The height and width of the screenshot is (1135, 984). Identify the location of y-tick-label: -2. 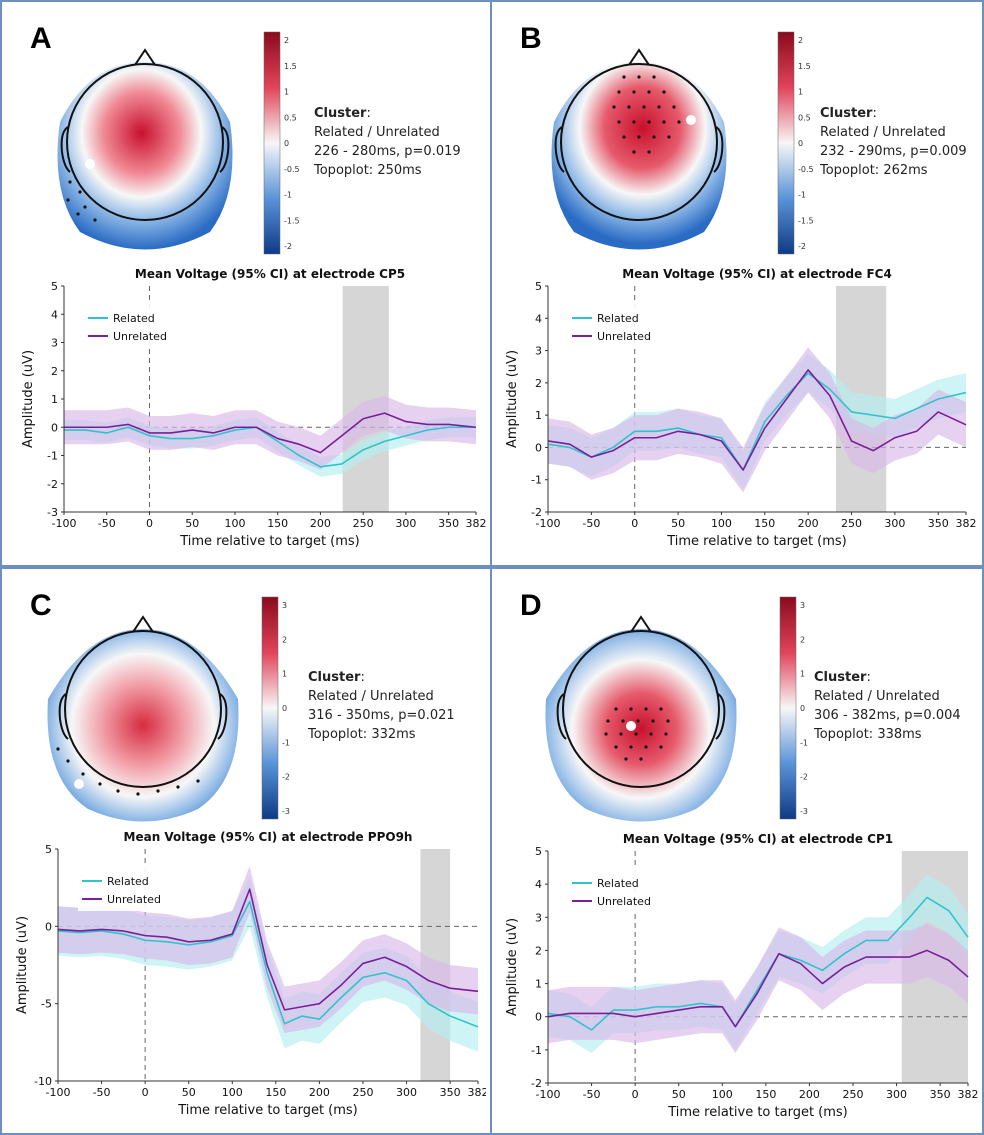
(536, 512).